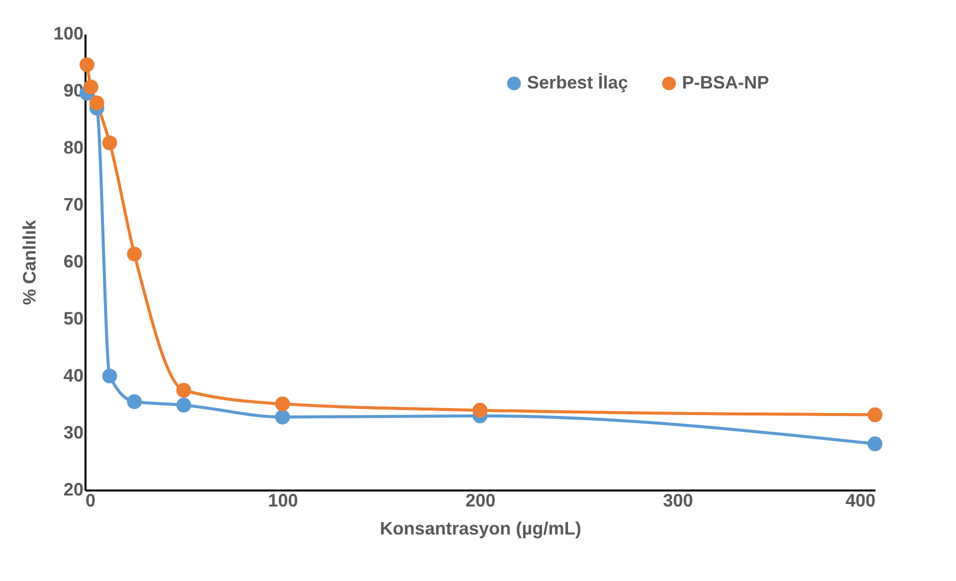 The width and height of the screenshot is (956, 581). I want to click on y-tick-label: 20, so click(73, 490).